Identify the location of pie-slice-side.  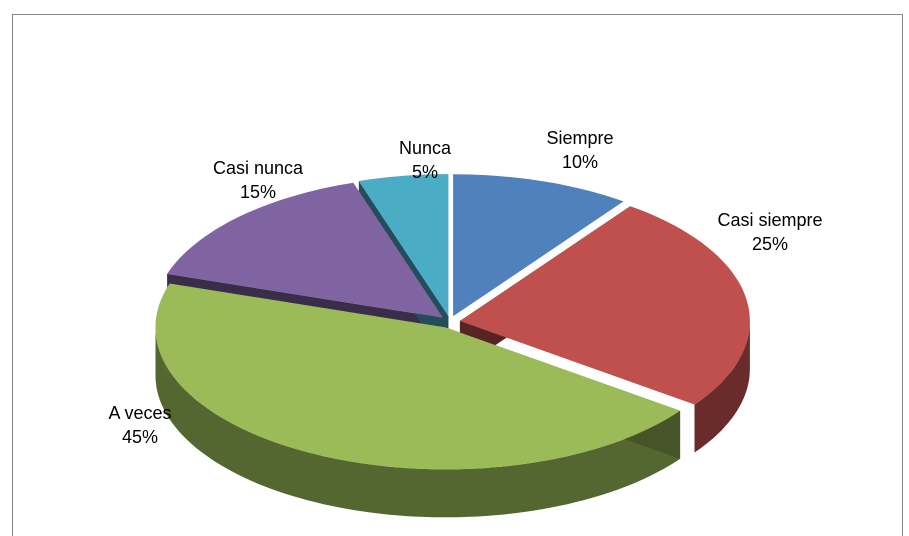
(722, 387).